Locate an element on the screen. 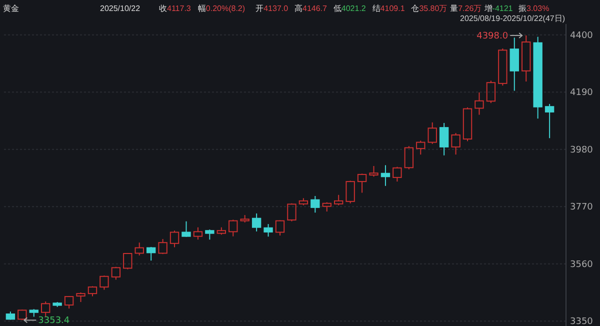  text: 低4021.2 is located at coordinates (349, 8).